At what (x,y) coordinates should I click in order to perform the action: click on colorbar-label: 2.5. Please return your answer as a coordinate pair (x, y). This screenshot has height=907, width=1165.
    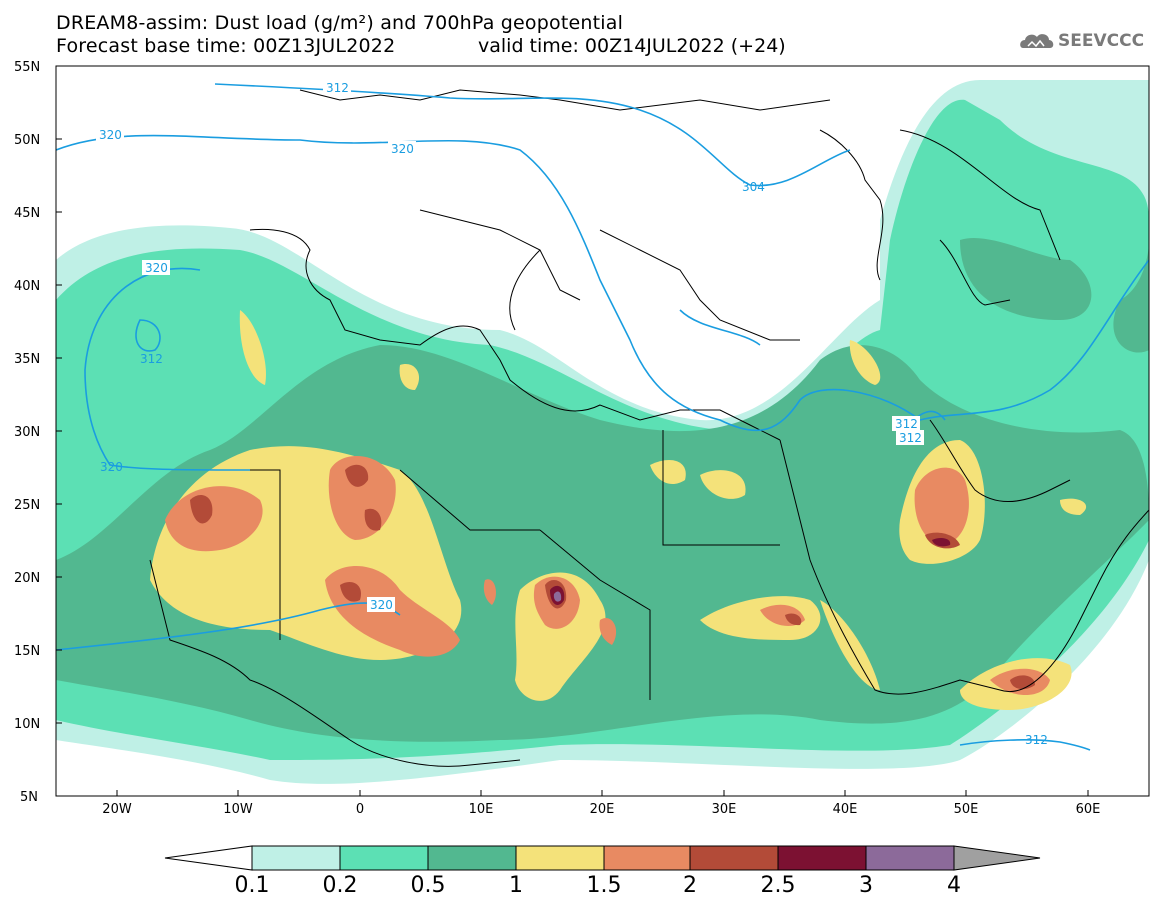
    Looking at the image, I should click on (778, 885).